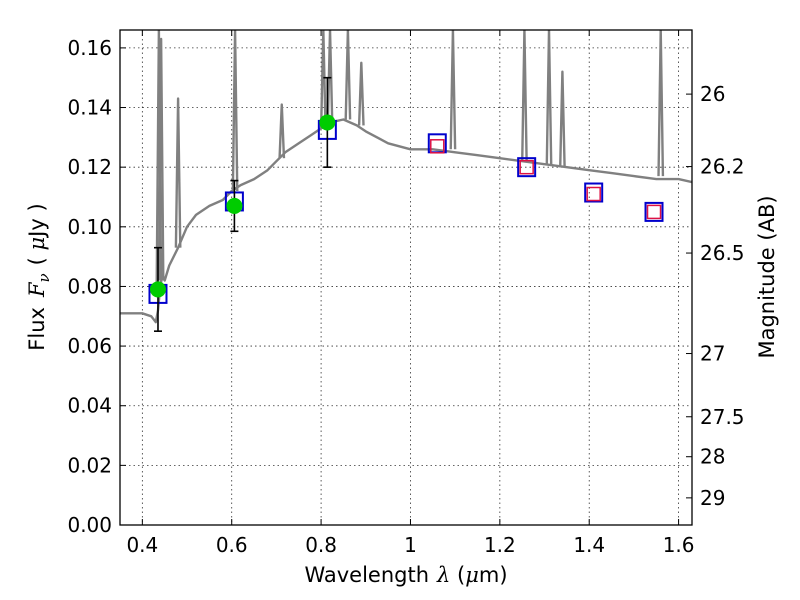 This screenshot has width=800, height=600. What do you see at coordinates (89, 48) in the screenshot?
I see `y-tick-label: 0.16` at bounding box center [89, 48].